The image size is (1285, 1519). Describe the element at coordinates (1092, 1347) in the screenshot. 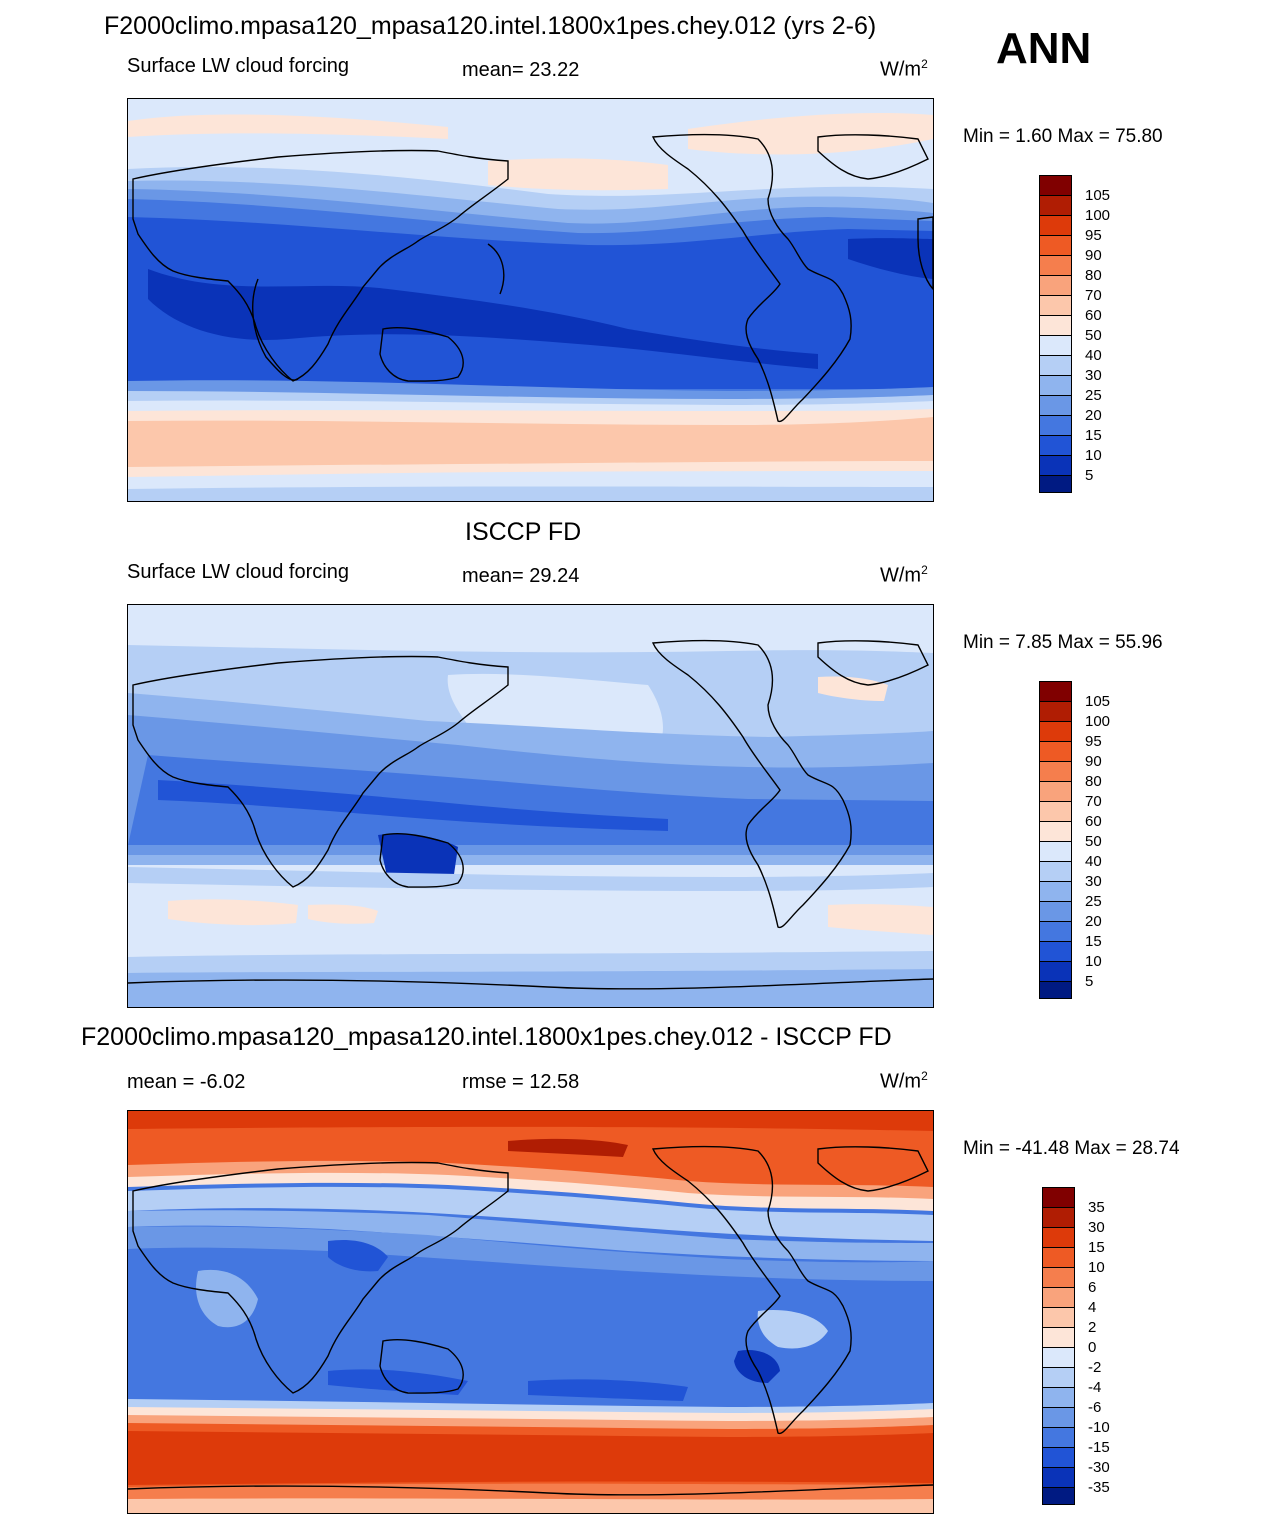

I see `colorbar-tick-label: 0` at that location.